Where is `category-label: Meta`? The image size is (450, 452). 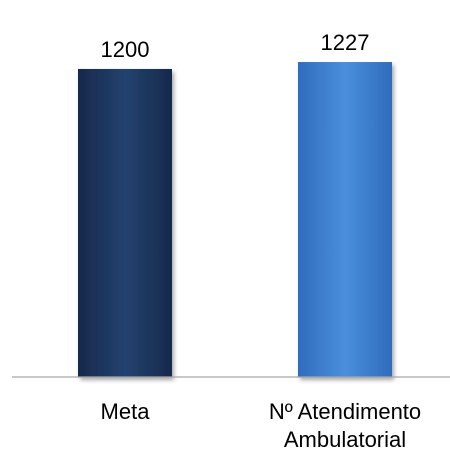
category-label: Meta is located at coordinates (126, 411).